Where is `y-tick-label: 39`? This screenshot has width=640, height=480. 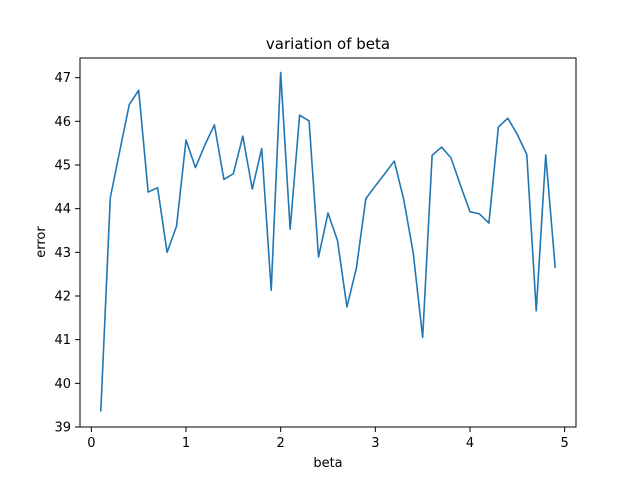
y-tick-label: 39 is located at coordinates (62, 428).